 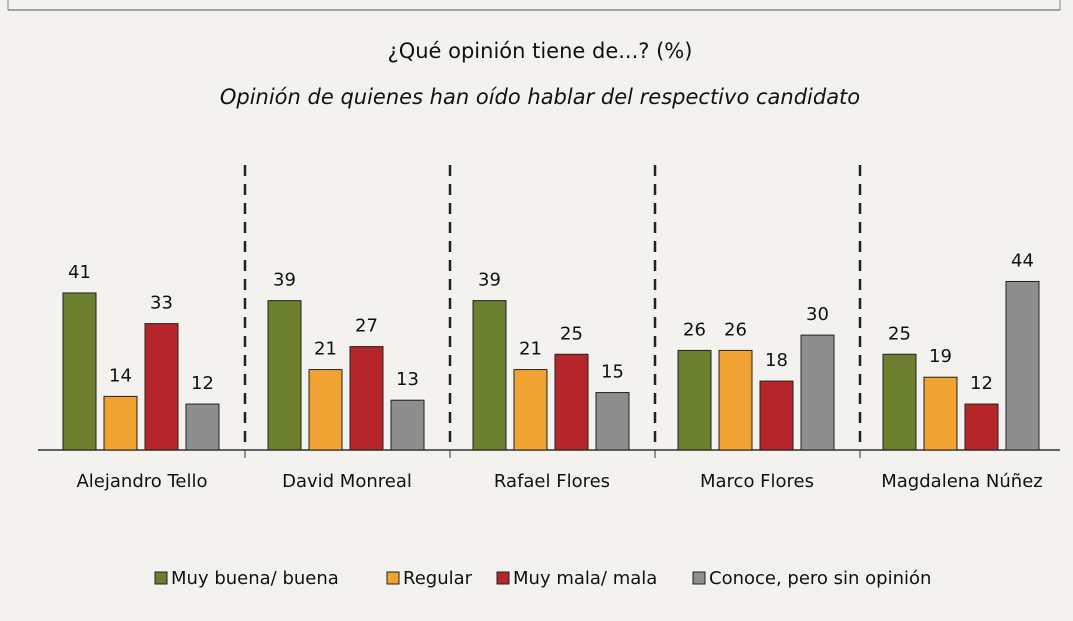 I want to click on x-tick-label: Marco Flores, so click(x=757, y=481).